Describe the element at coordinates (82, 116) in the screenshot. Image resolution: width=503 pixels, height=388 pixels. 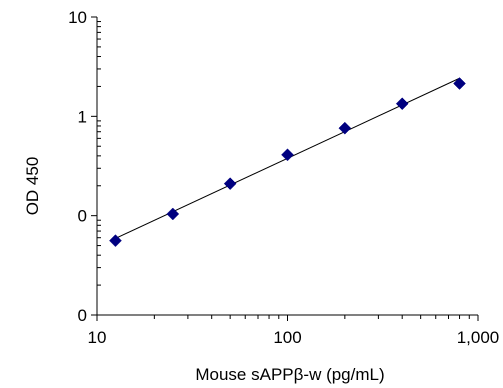
I see `y-tick-label: 1` at that location.